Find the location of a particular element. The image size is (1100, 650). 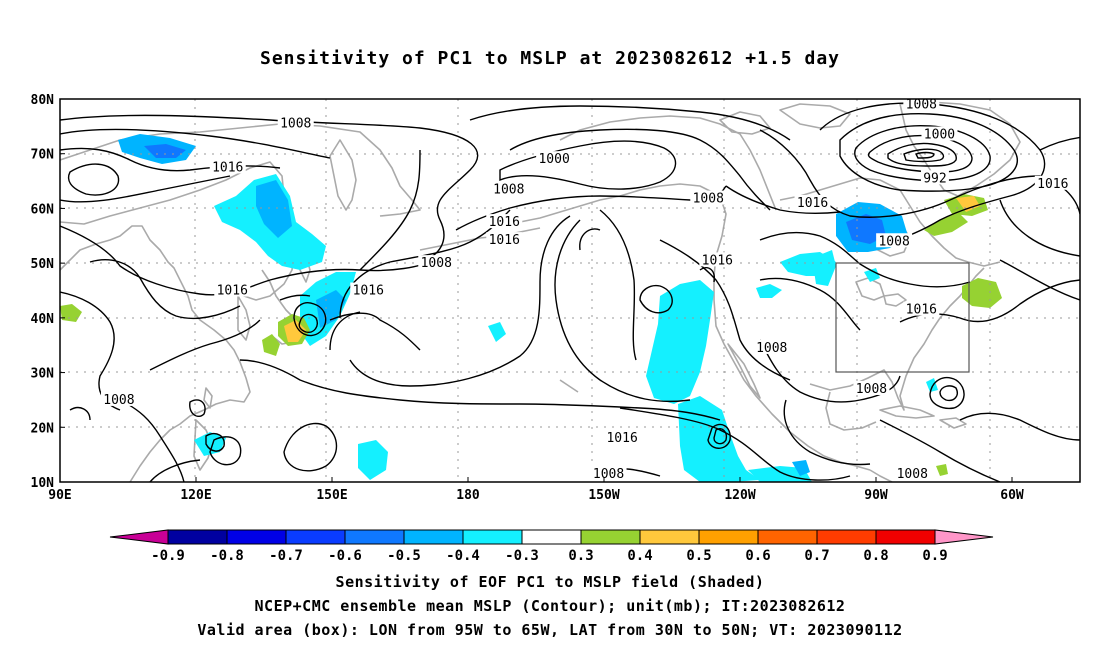

latitude-labels: 80N 70N 60N 50N 40N 30N 20N 10N is located at coordinates (48, 292).